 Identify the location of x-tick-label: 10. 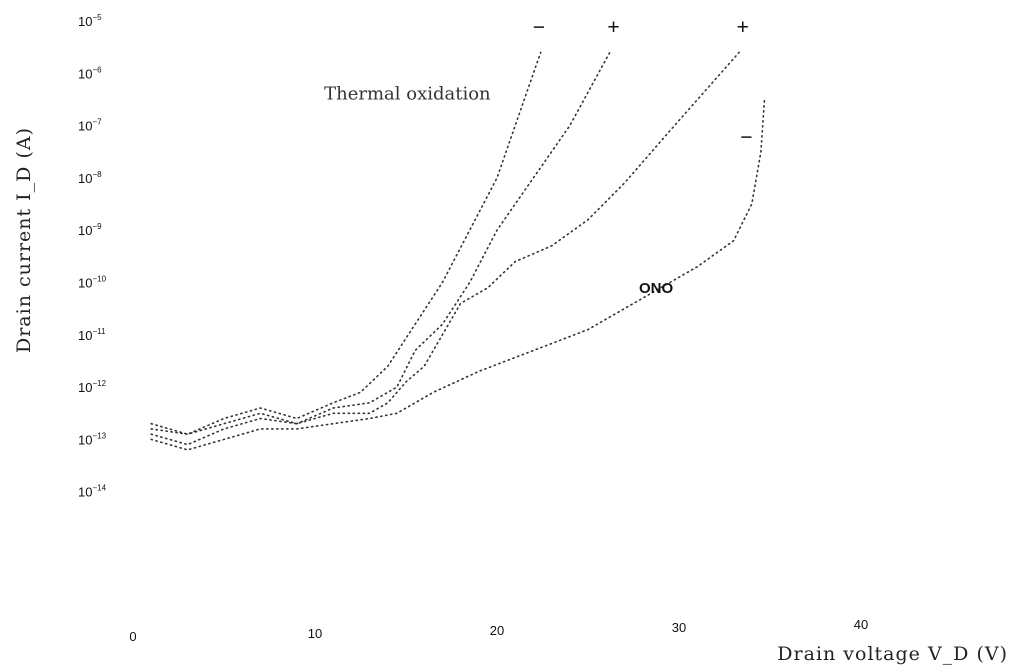
(315, 633).